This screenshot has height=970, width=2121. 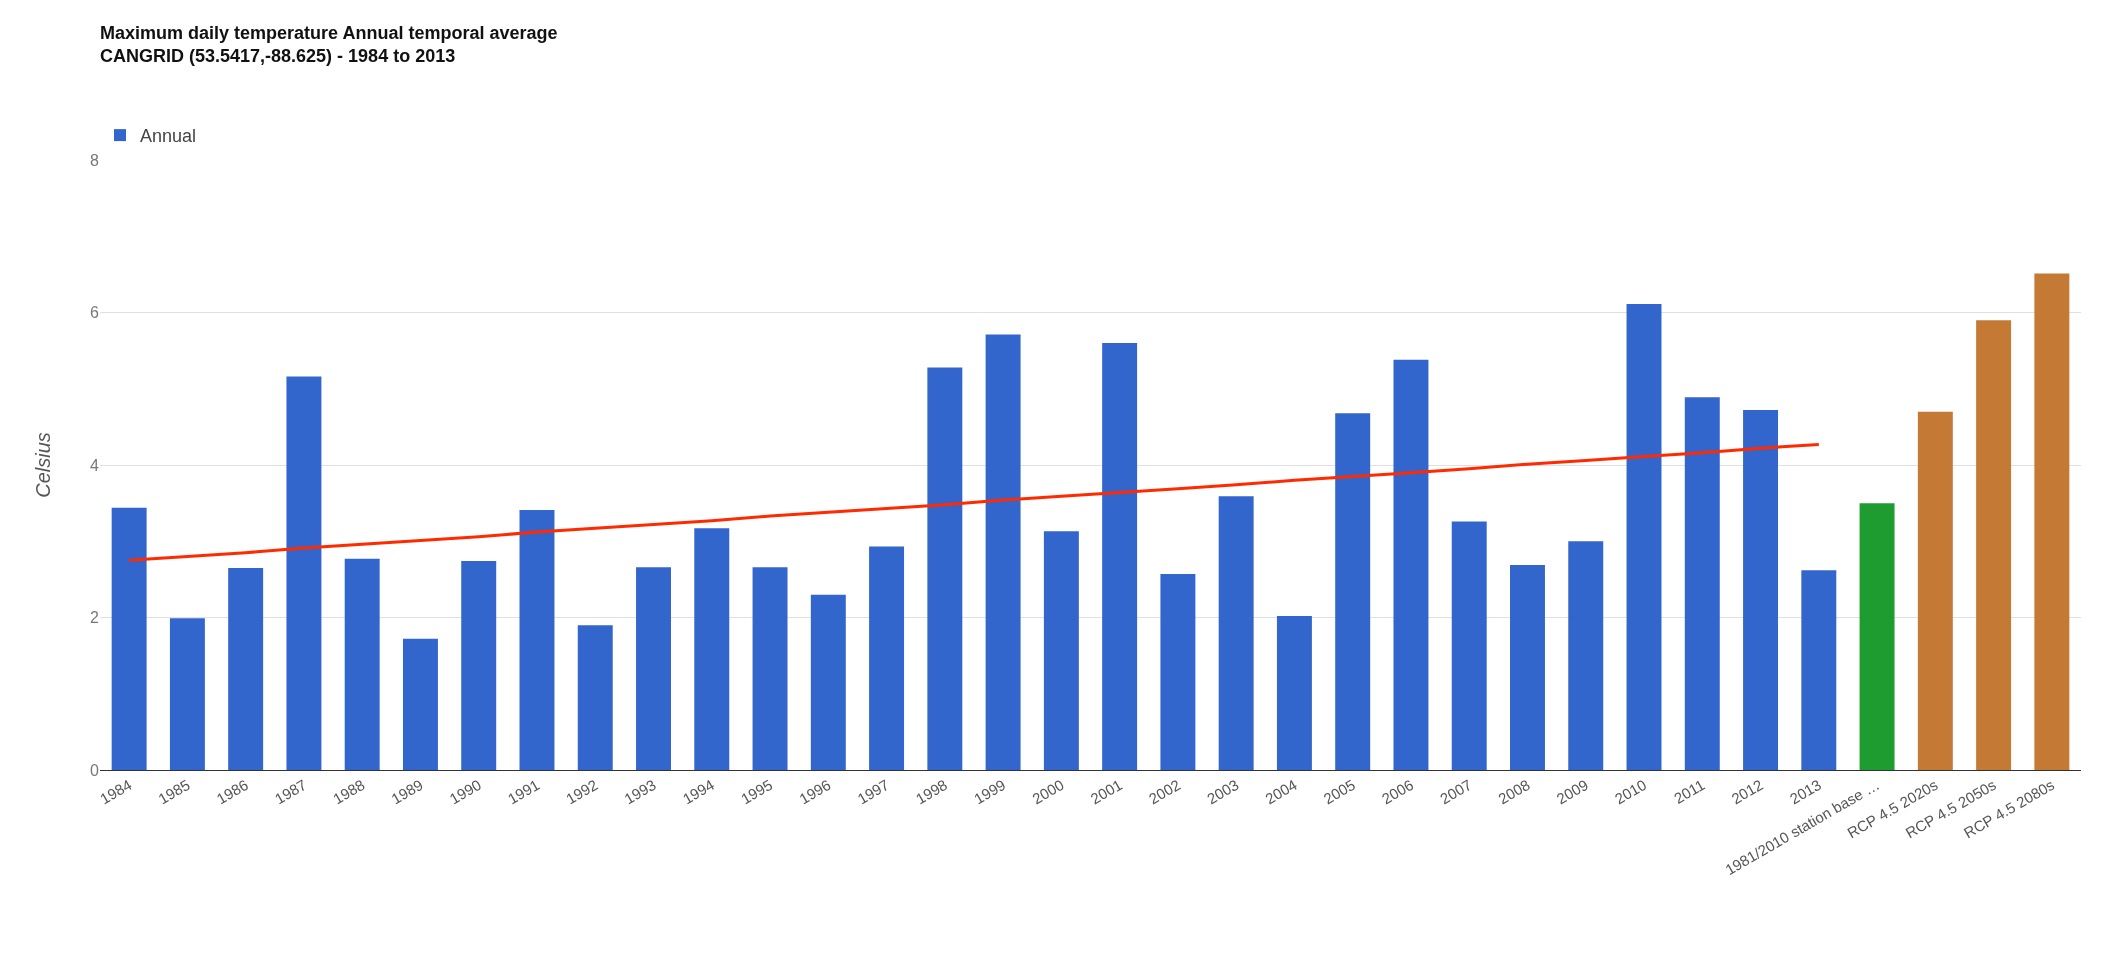 What do you see at coordinates (232, 791) in the screenshot?
I see `x-tick-label: 1986` at bounding box center [232, 791].